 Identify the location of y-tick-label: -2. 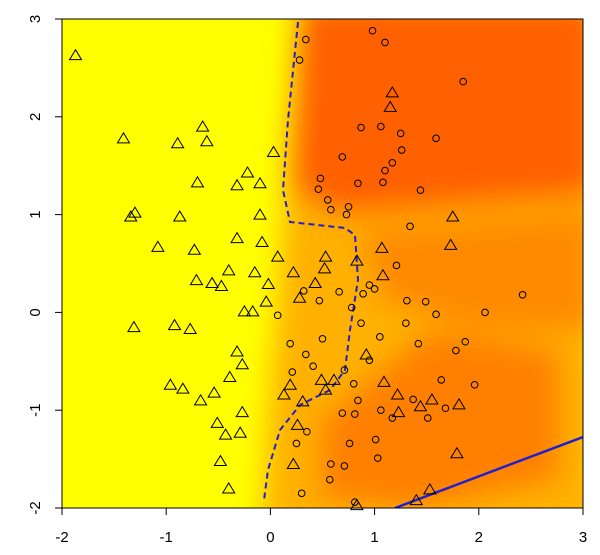
(35, 507).